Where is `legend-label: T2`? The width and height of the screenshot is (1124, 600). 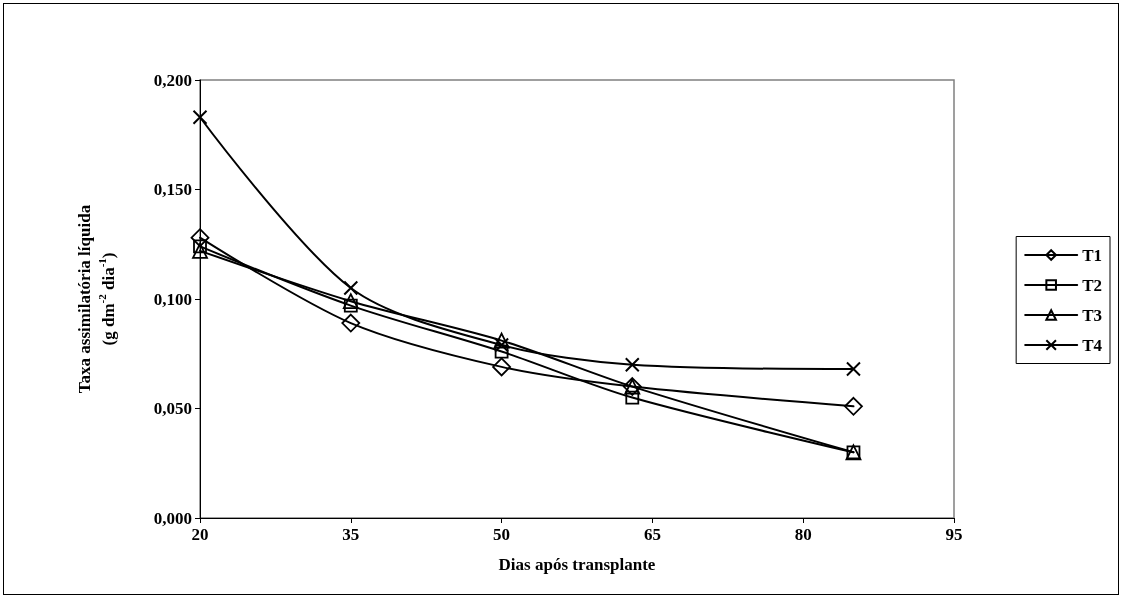
legend-label: T2 is located at coordinates (1092, 285).